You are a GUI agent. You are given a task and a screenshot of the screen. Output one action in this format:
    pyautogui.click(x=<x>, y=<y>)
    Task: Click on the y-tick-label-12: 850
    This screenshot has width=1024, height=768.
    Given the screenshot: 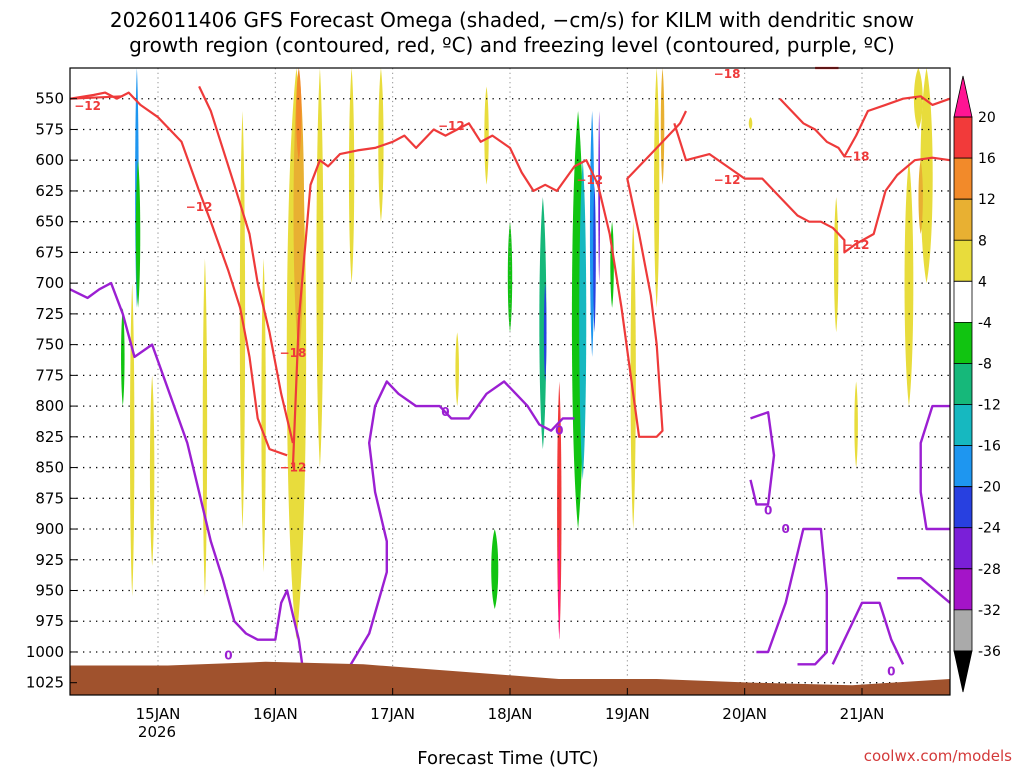 What is the action you would take?
    pyautogui.click(x=49, y=468)
    